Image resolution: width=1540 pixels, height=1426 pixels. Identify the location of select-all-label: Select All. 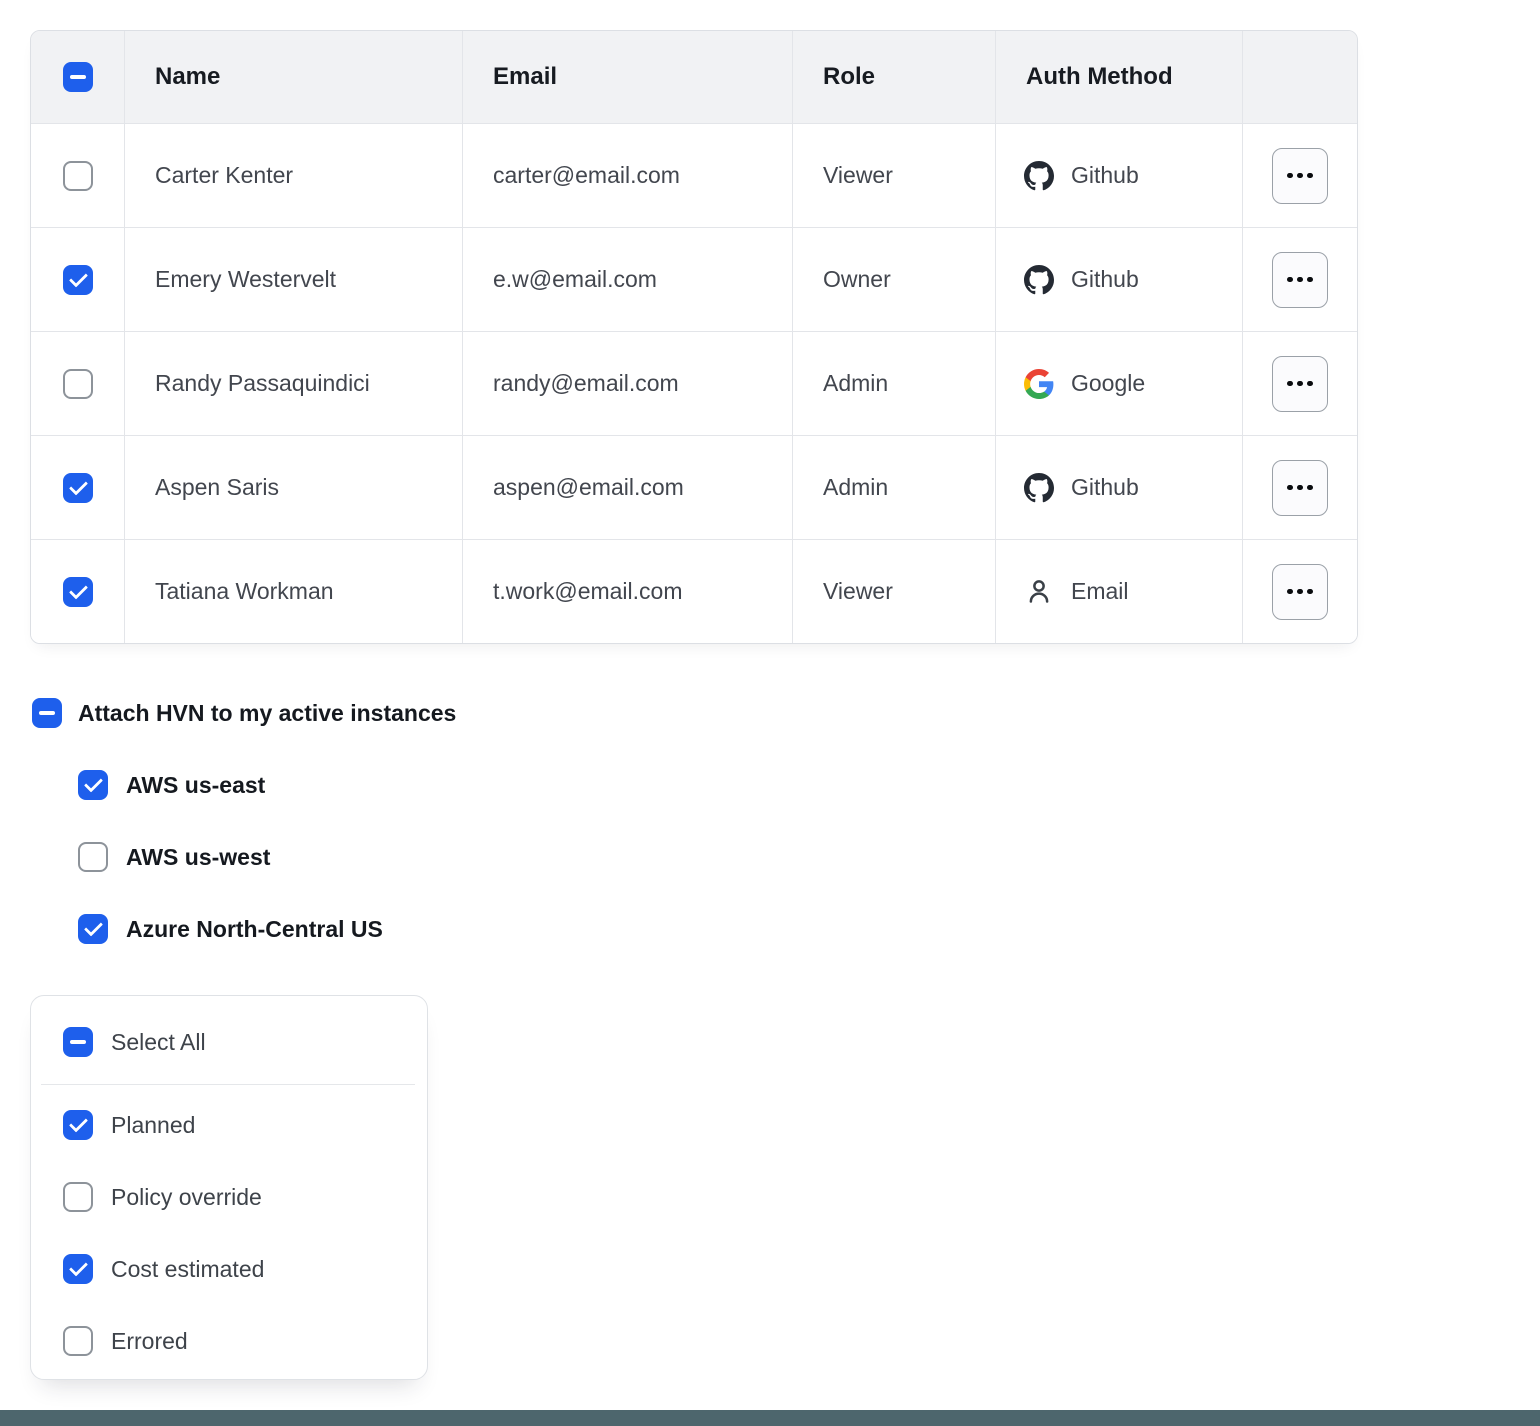
(158, 1041).